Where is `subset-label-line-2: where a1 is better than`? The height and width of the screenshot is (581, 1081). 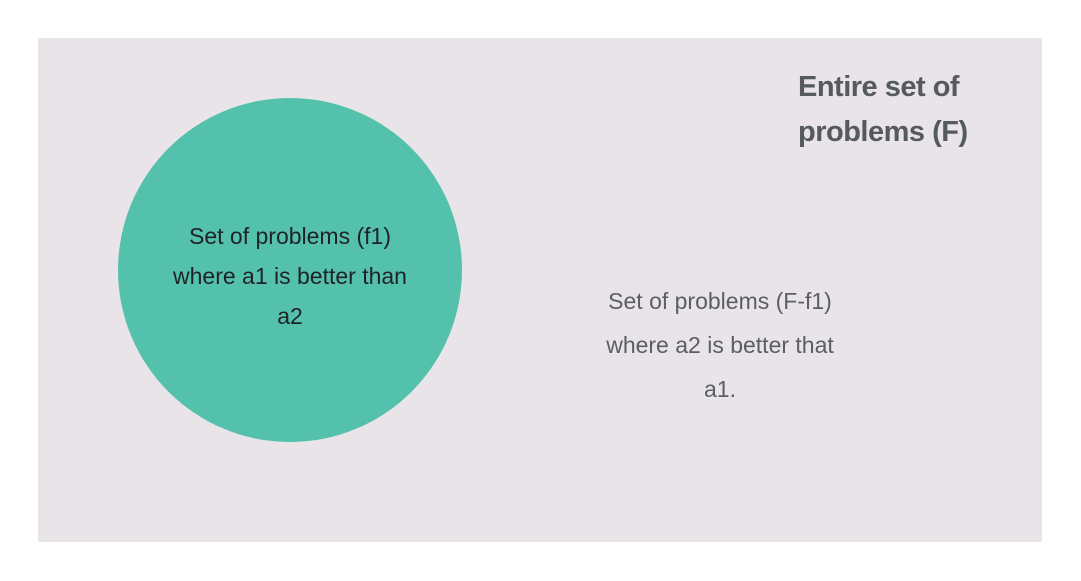 subset-label-line-2: where a1 is better than is located at coordinates (290, 276).